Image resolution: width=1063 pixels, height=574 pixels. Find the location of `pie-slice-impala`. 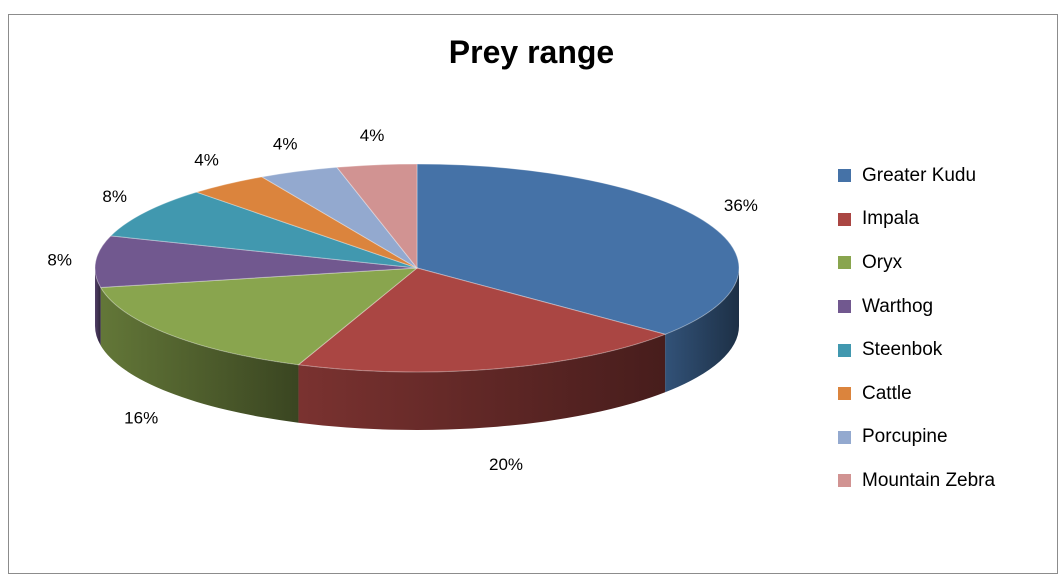

pie-slice-impala is located at coordinates (482, 320).